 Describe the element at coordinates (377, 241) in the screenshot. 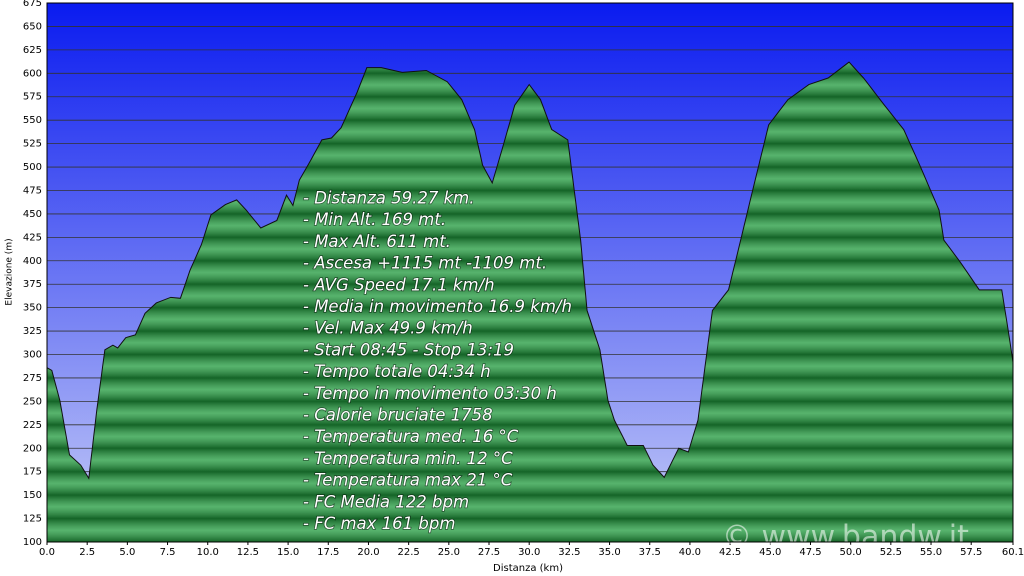

I see `annotation: - Max Alt. 611 mt.` at that location.